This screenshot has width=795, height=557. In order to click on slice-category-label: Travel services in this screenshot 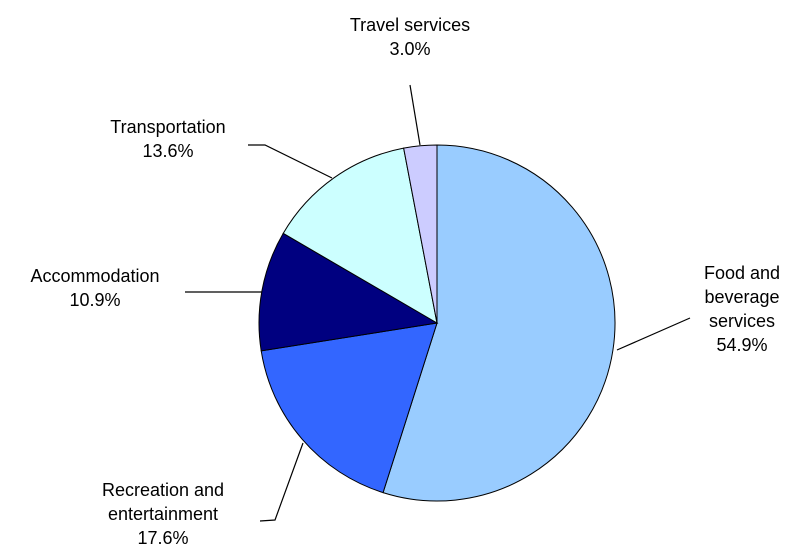, I will do `click(410, 25)`.